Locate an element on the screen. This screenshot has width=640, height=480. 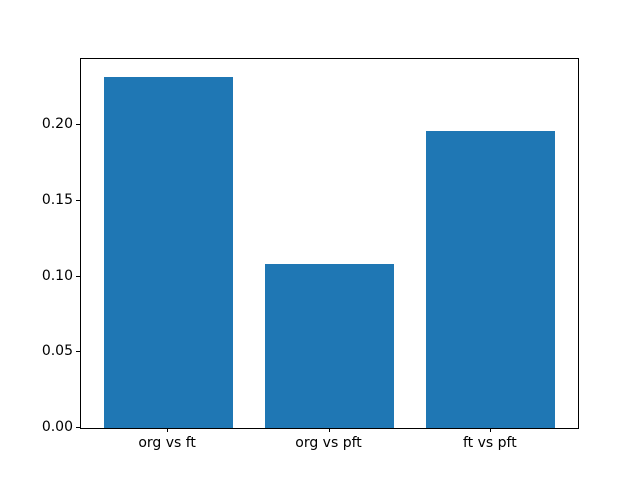
x-tick-label: org vs ft is located at coordinates (167, 443).